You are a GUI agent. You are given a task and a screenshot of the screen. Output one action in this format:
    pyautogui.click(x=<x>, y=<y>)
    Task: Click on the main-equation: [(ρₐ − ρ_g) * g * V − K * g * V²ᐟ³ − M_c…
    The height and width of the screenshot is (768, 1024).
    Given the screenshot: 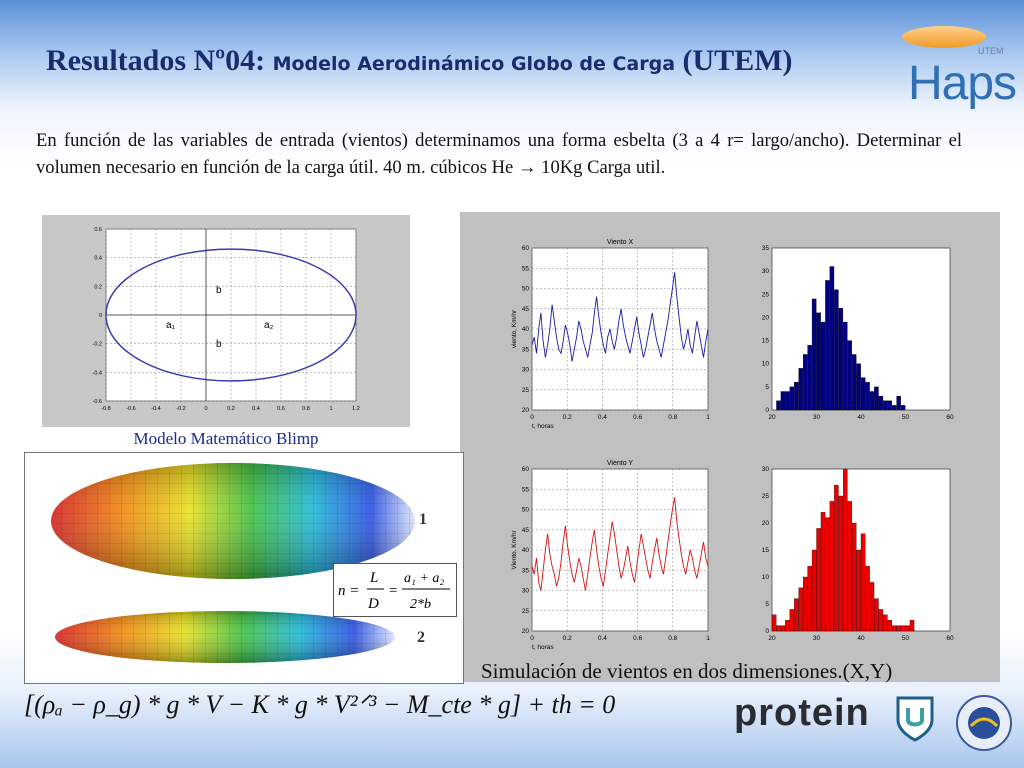 What is the action you would take?
    pyautogui.click(x=320, y=704)
    